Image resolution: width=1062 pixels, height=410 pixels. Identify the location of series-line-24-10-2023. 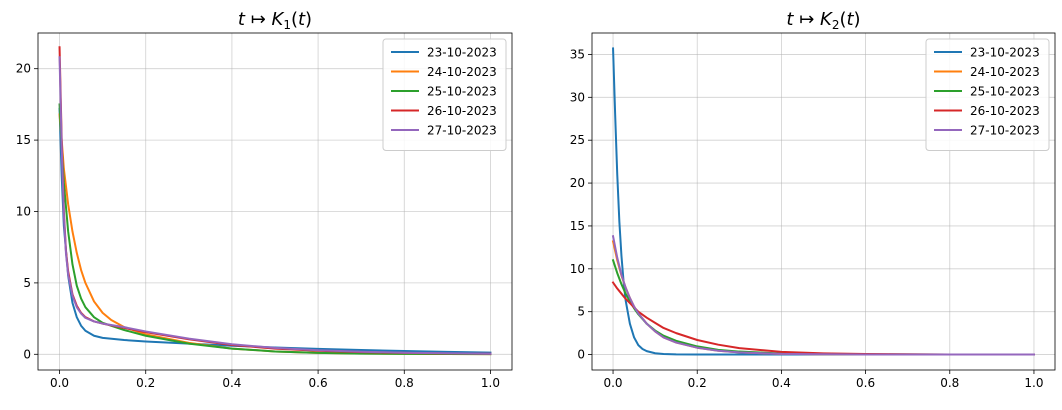
(823, 298).